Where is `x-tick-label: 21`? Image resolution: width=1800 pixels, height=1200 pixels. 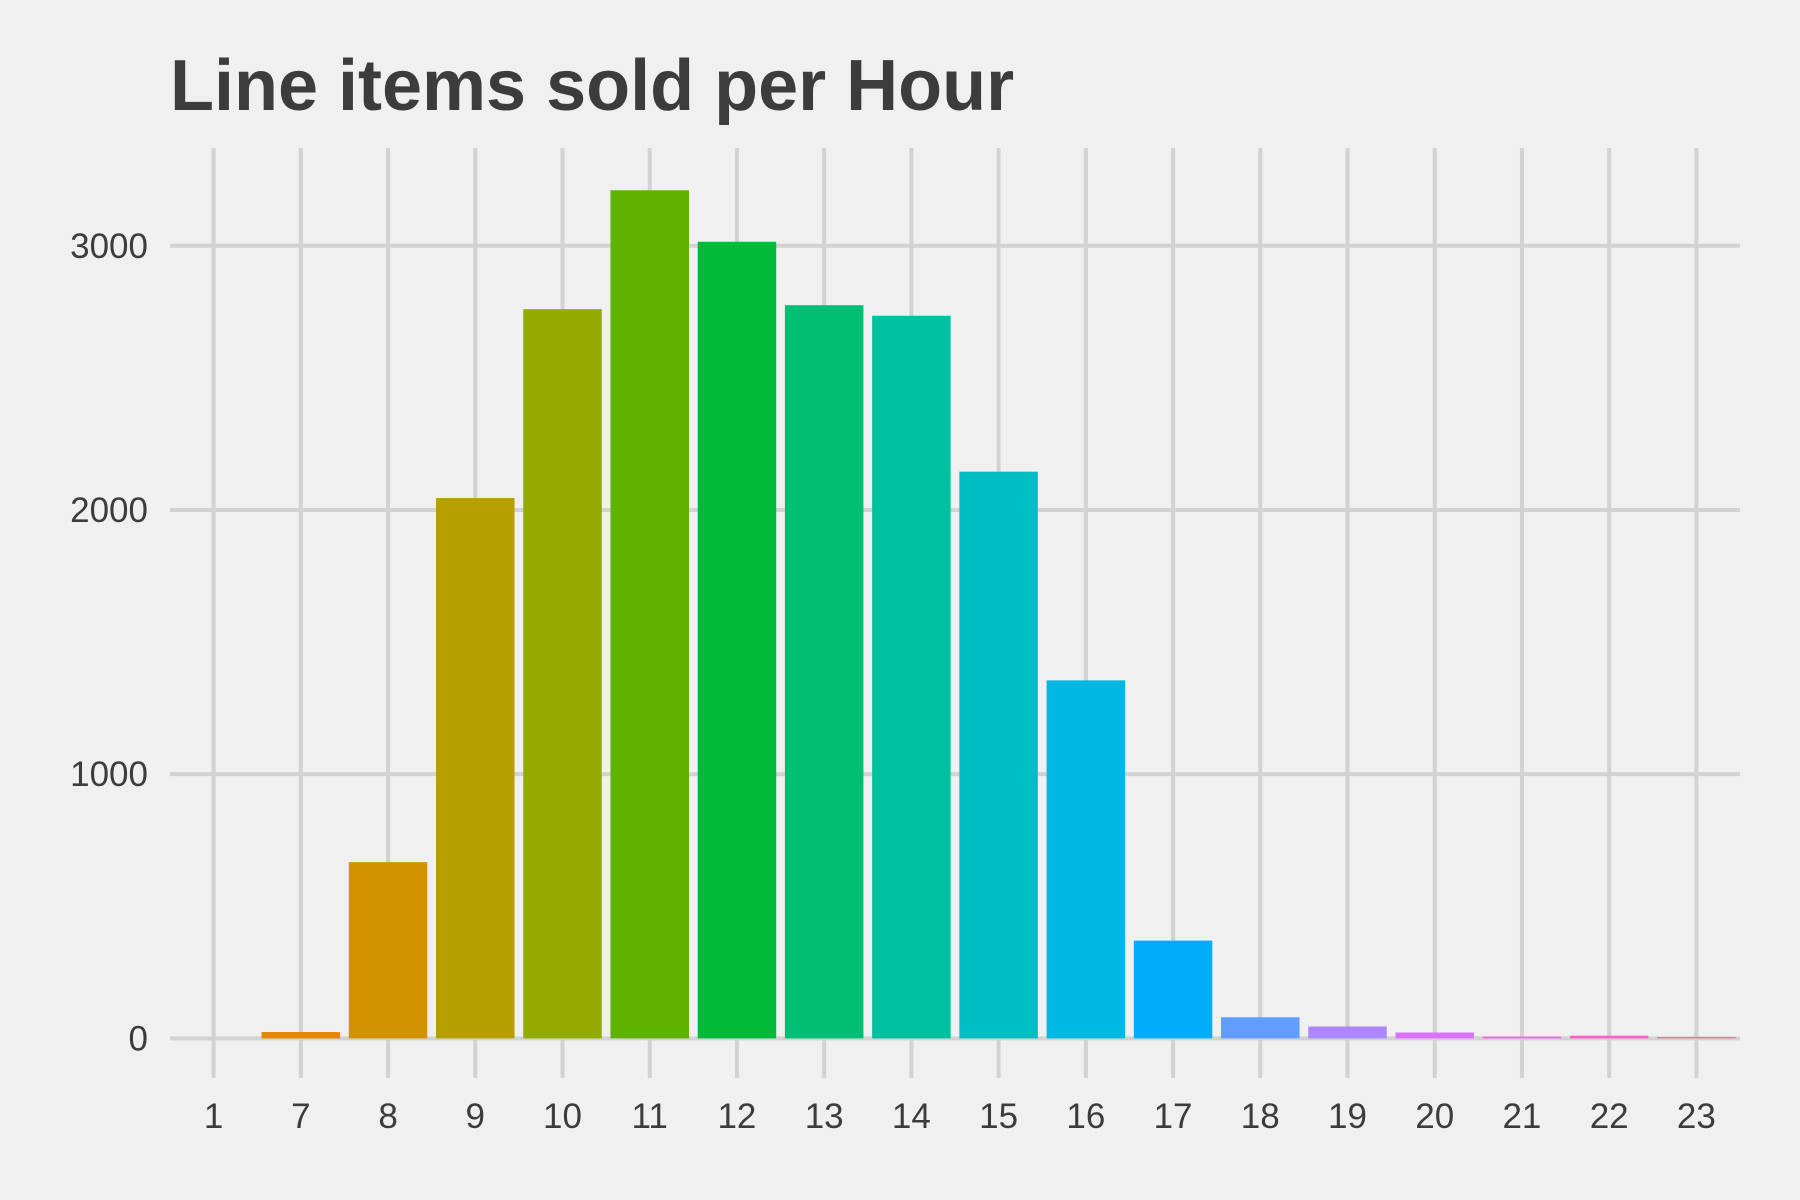
x-tick-label: 21 is located at coordinates (1521, 1116).